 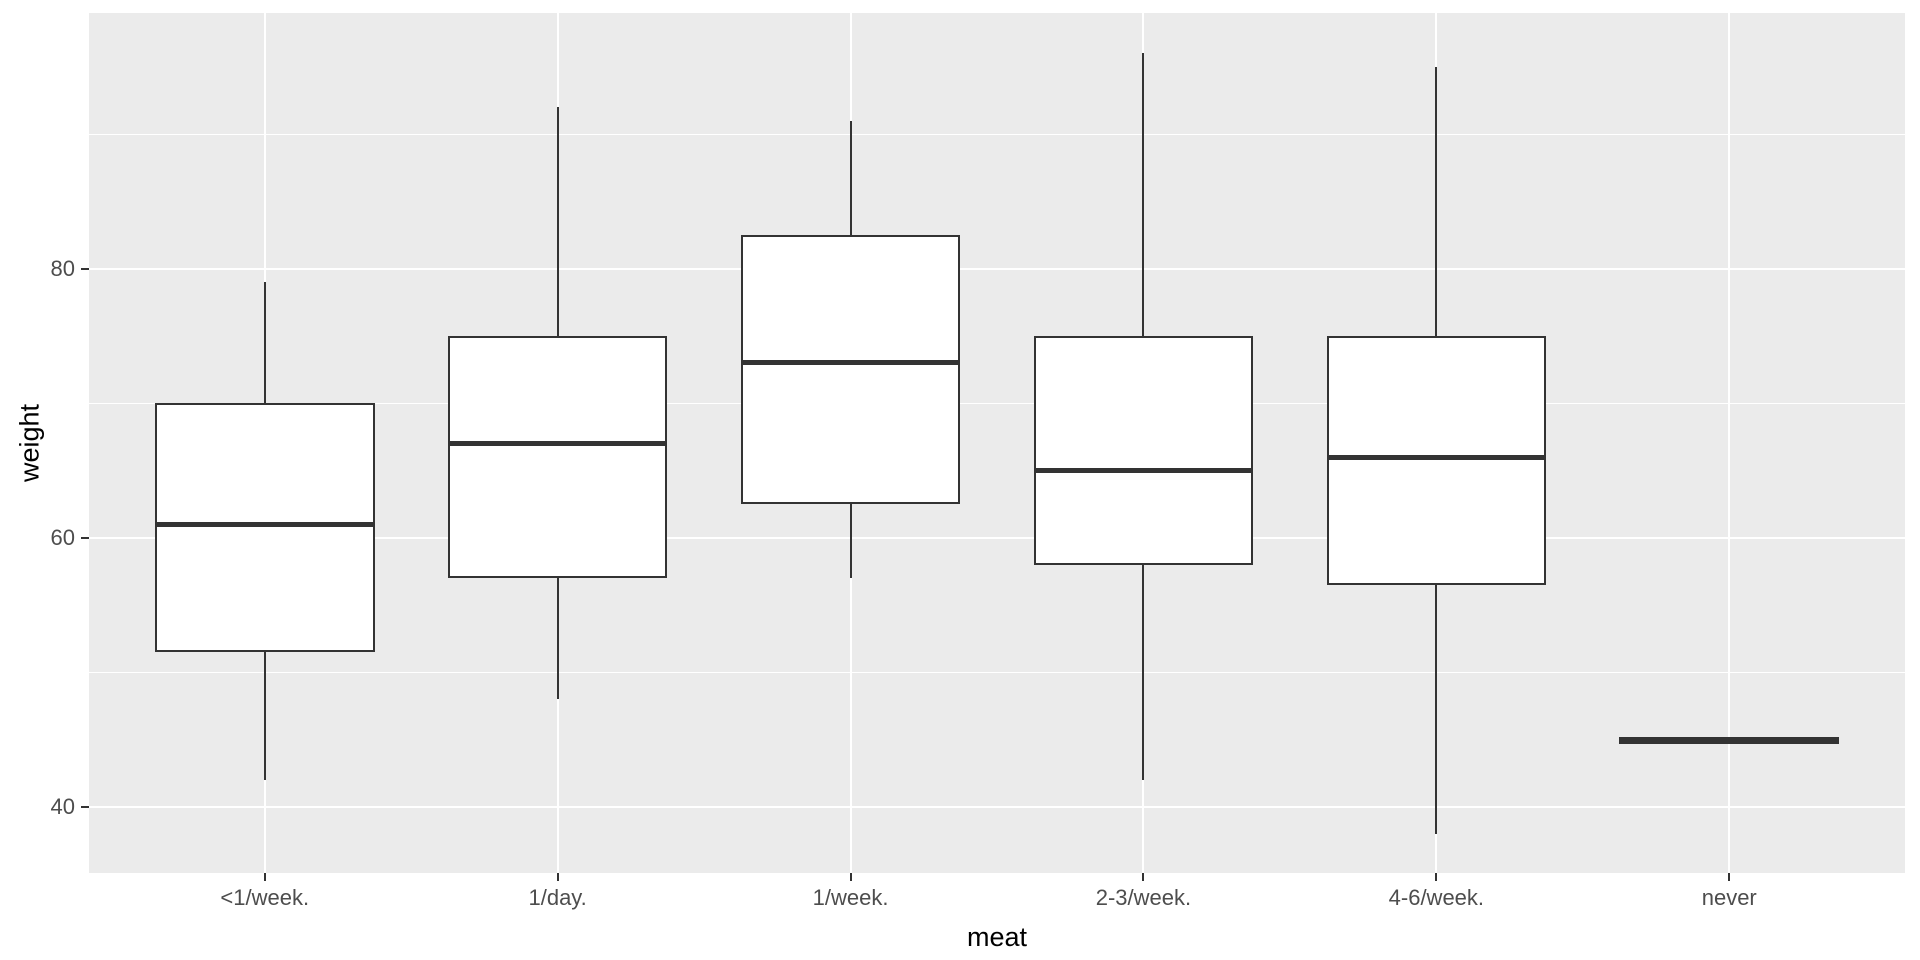 What do you see at coordinates (1143, 897) in the screenshot?
I see `x-tick-label-3: 2-3/week.` at bounding box center [1143, 897].